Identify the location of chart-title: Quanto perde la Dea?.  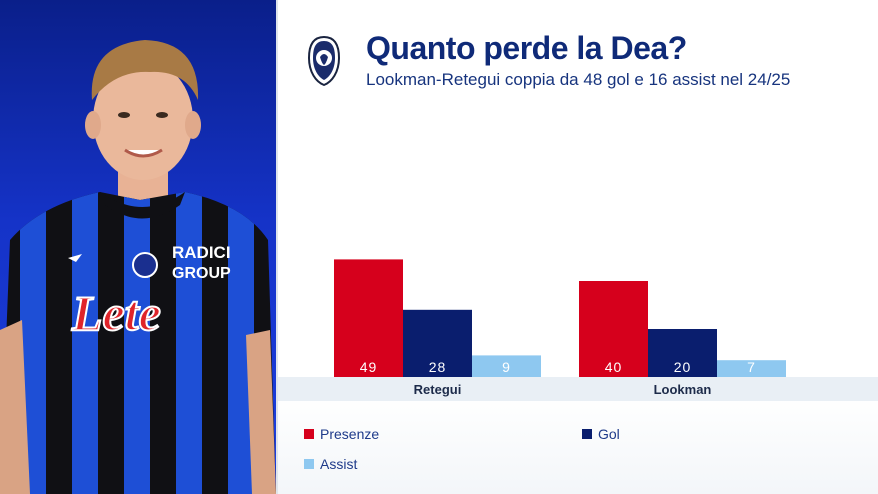
(526, 48).